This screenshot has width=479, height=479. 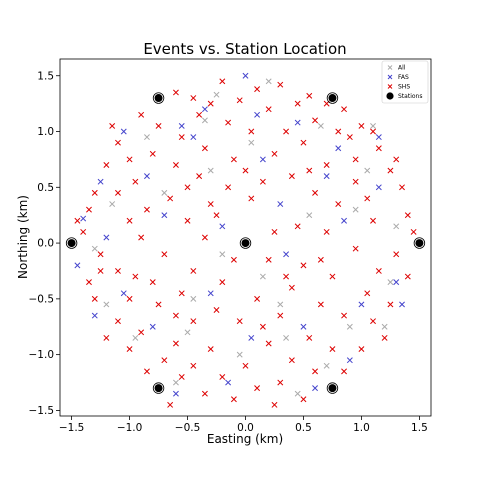 I want to click on y-tick-label: 1.0, so click(x=45, y=132).